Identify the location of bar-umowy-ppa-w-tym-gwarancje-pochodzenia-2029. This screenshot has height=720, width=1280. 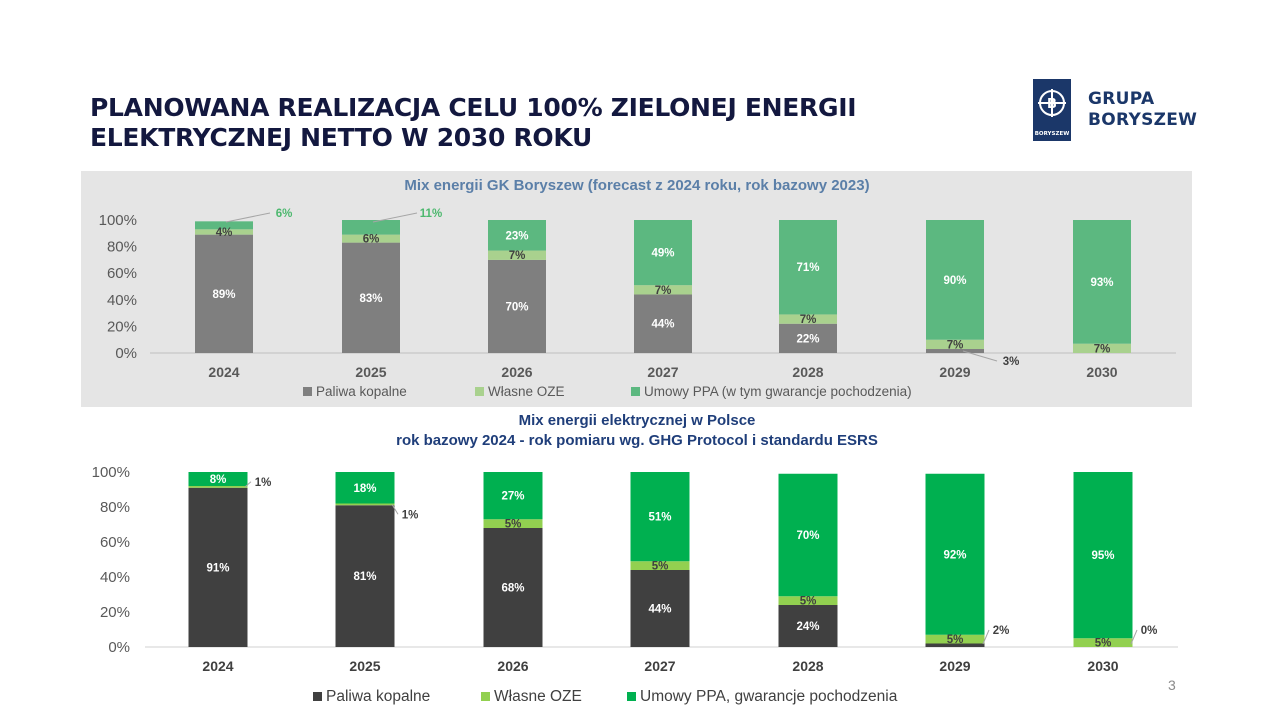
(955, 280).